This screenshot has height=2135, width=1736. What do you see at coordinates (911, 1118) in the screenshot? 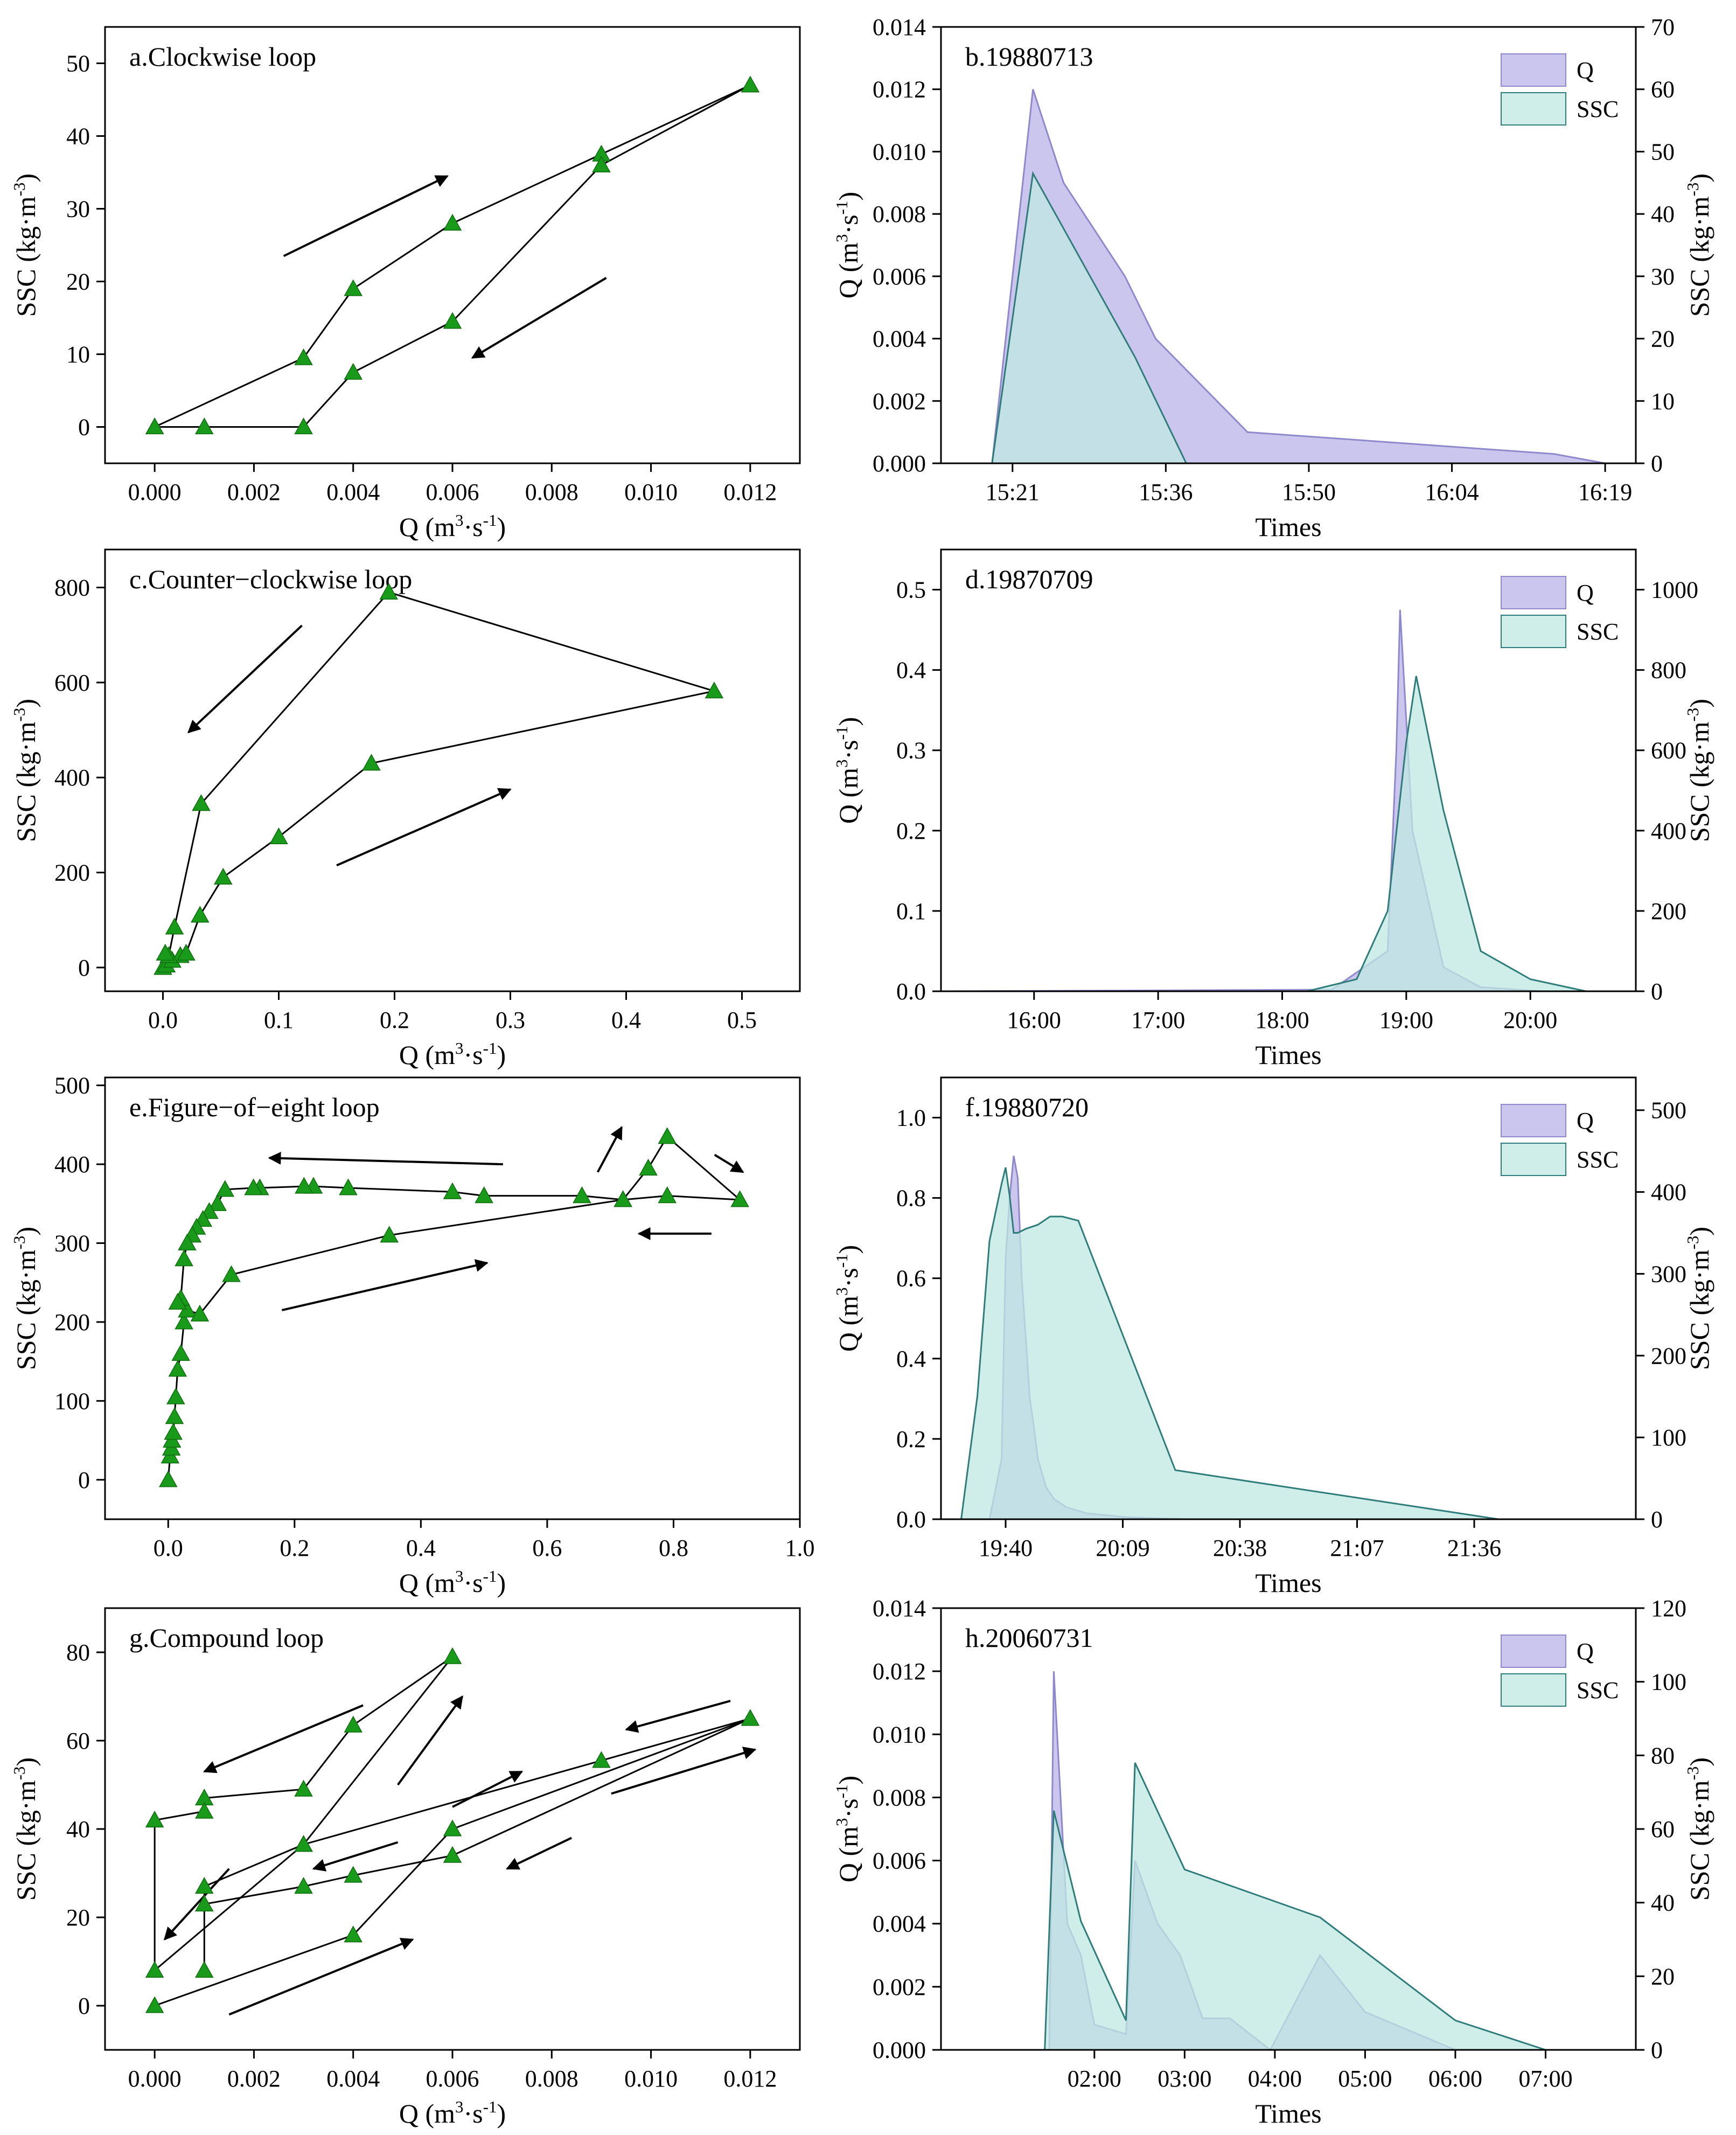
I see `y-tick-label: 1.0` at bounding box center [911, 1118].